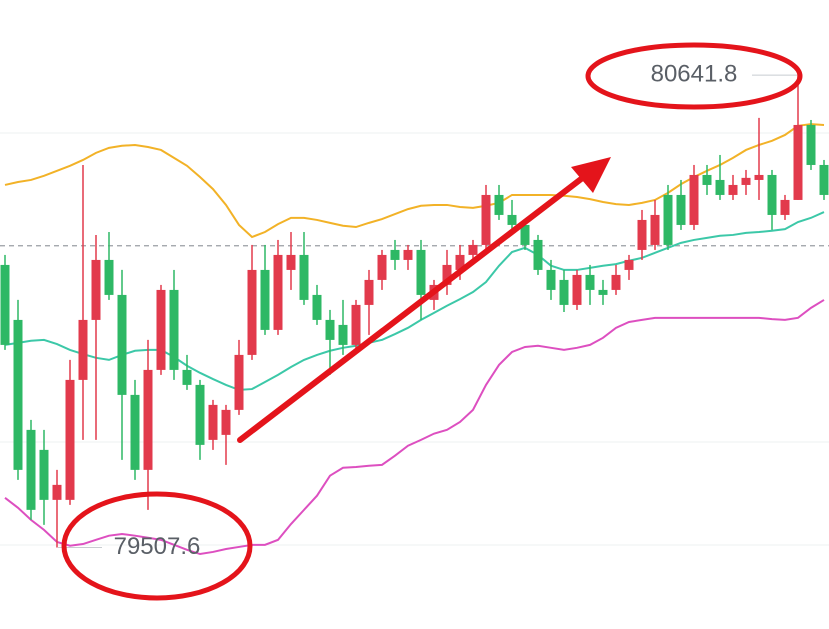 This screenshot has width=829, height=629. Describe the element at coordinates (591, 175) in the screenshot. I see `trend-arrow-head` at that location.